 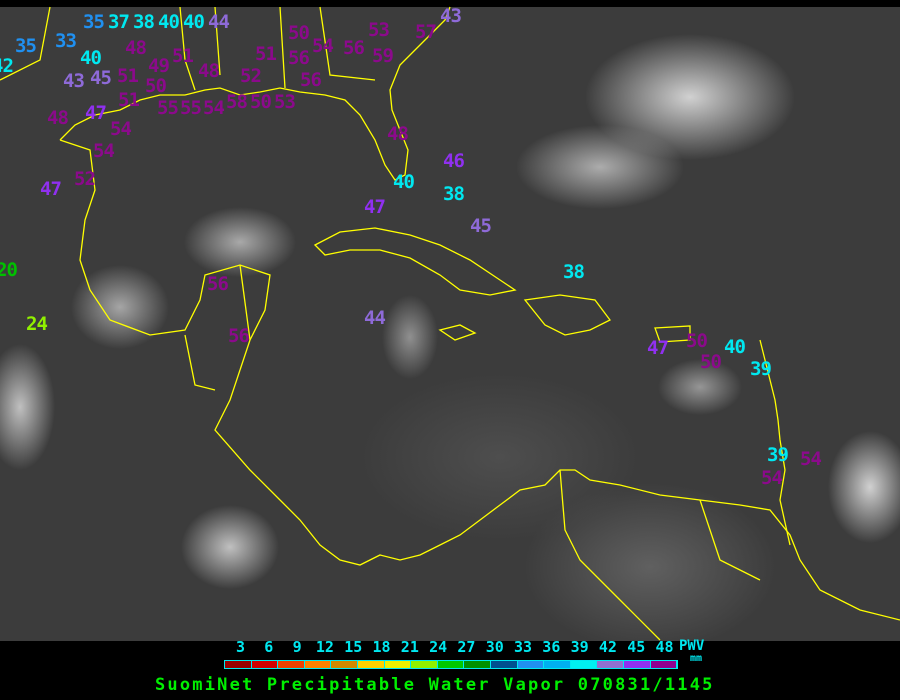 What do you see at coordinates (9, 270) in the screenshot?
I see `station-pwv-label: 20` at bounding box center [9, 270].